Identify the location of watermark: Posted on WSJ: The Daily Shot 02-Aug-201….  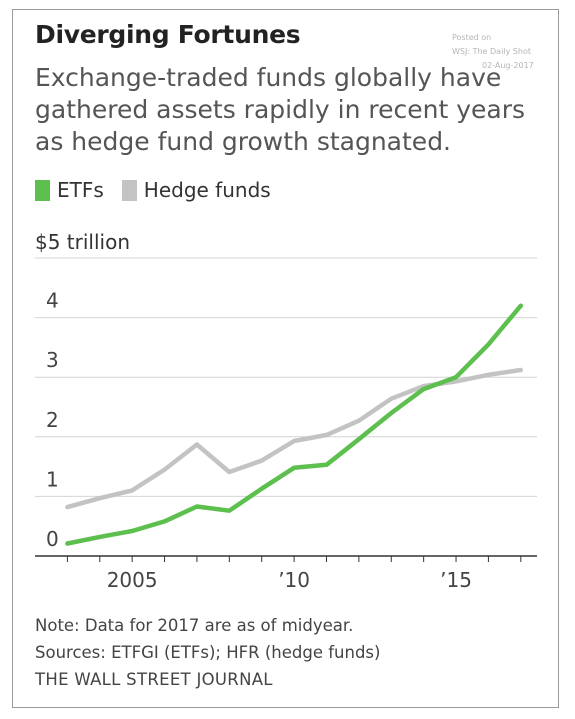
(502, 52).